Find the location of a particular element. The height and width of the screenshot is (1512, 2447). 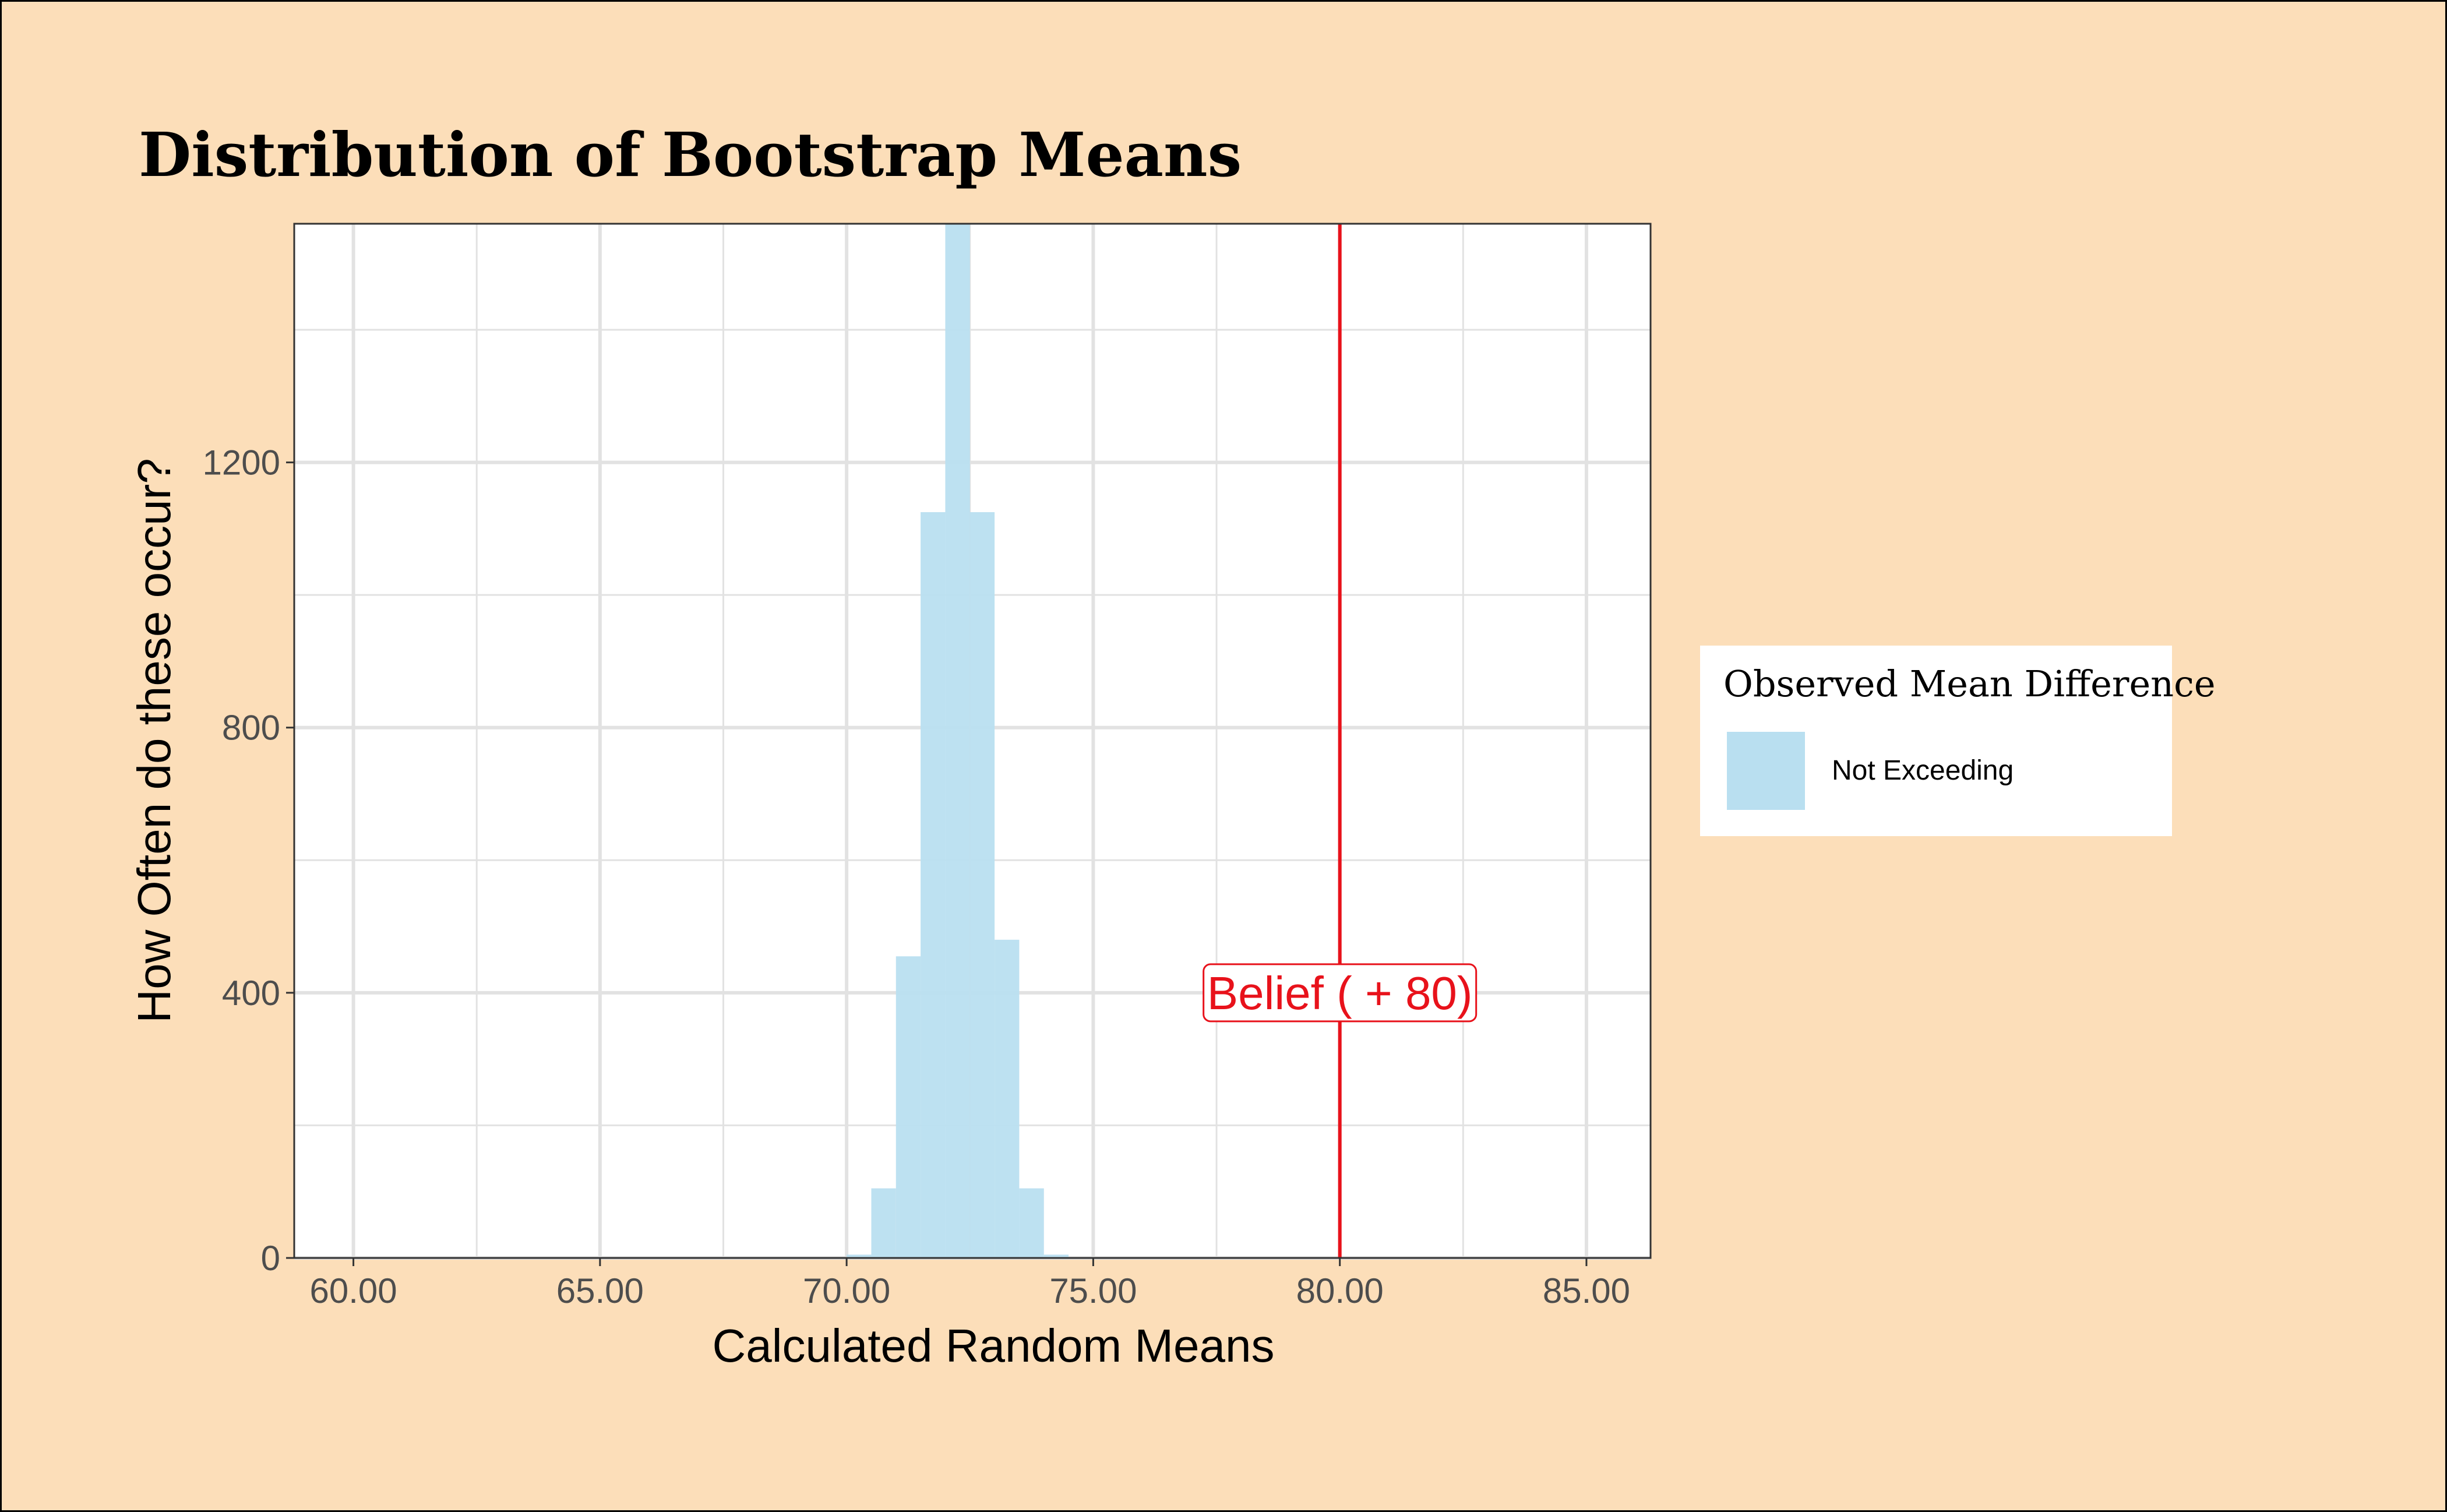

legend-entry-label: Not Exceeding is located at coordinates (1923, 770).